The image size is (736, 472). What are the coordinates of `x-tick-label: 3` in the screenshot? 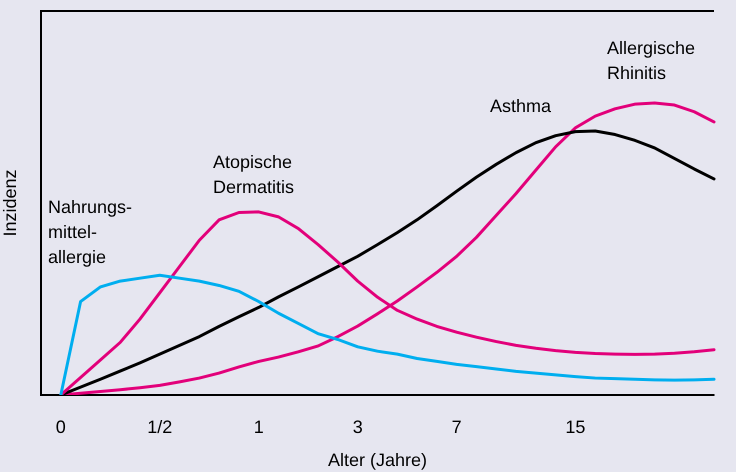 It's located at (357, 426).